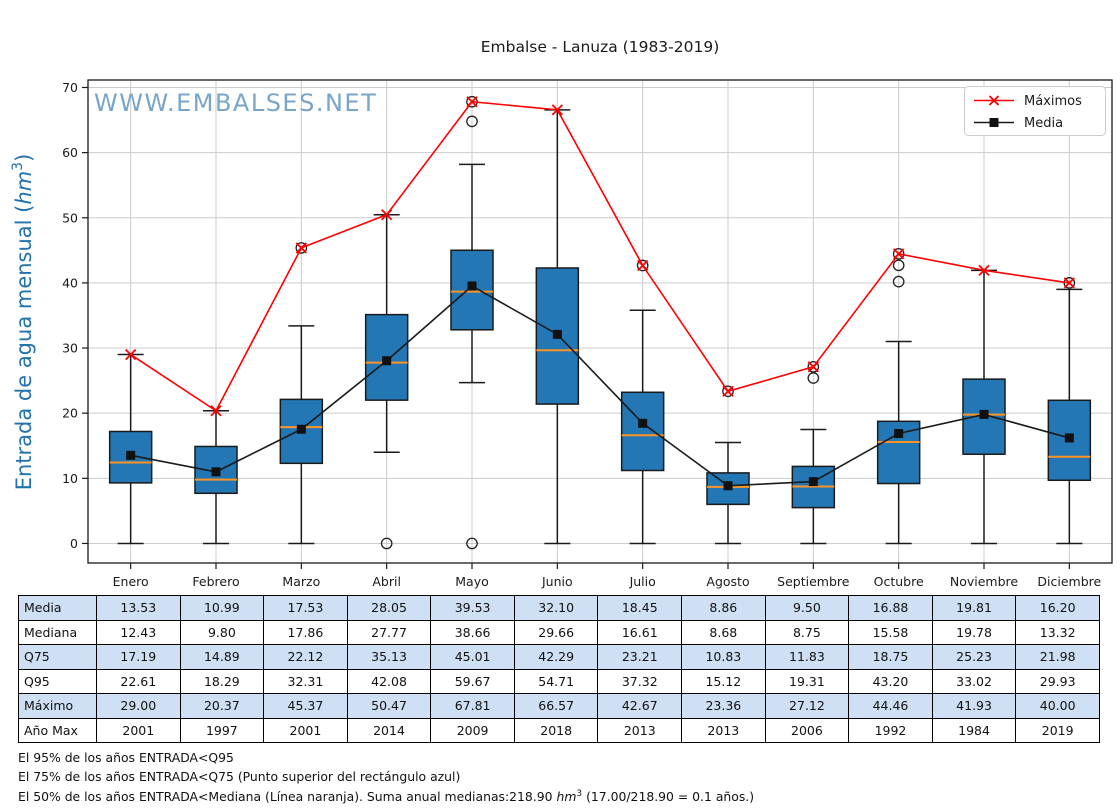 The height and width of the screenshot is (810, 1120). What do you see at coordinates (600, 47) in the screenshot?
I see `chart-title: Embalse - Lanuza (1983-2019)` at bounding box center [600, 47].